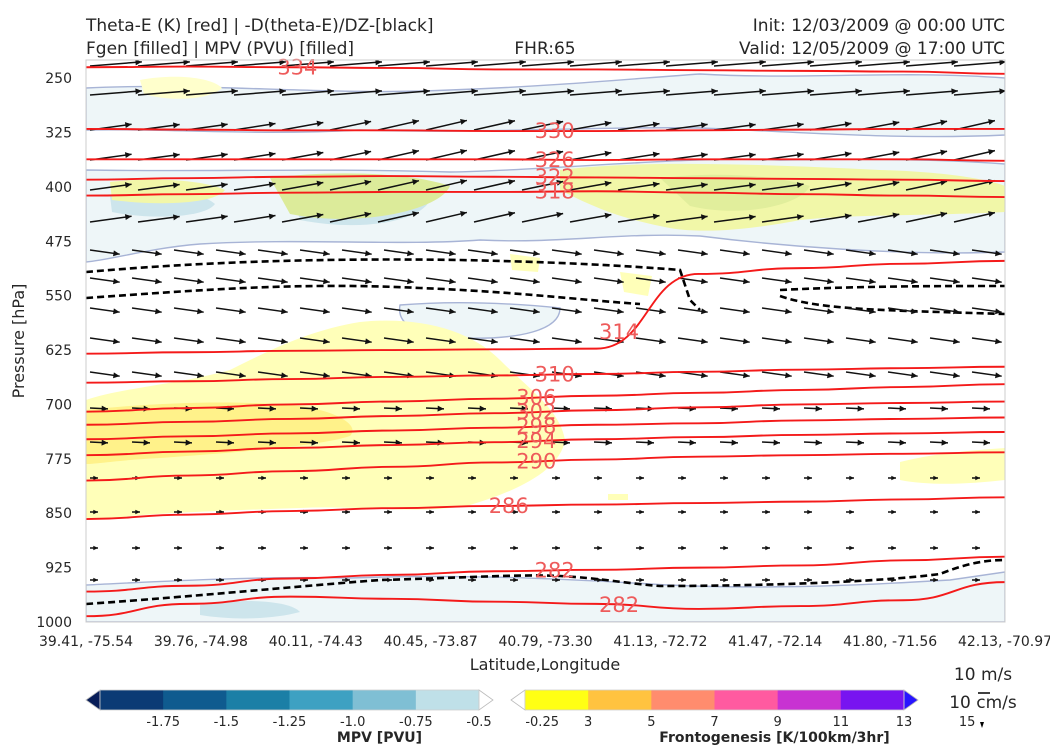 The image size is (1050, 750). What do you see at coordinates (58, 460) in the screenshot?
I see `y-tick-label: 775` at bounding box center [58, 460].